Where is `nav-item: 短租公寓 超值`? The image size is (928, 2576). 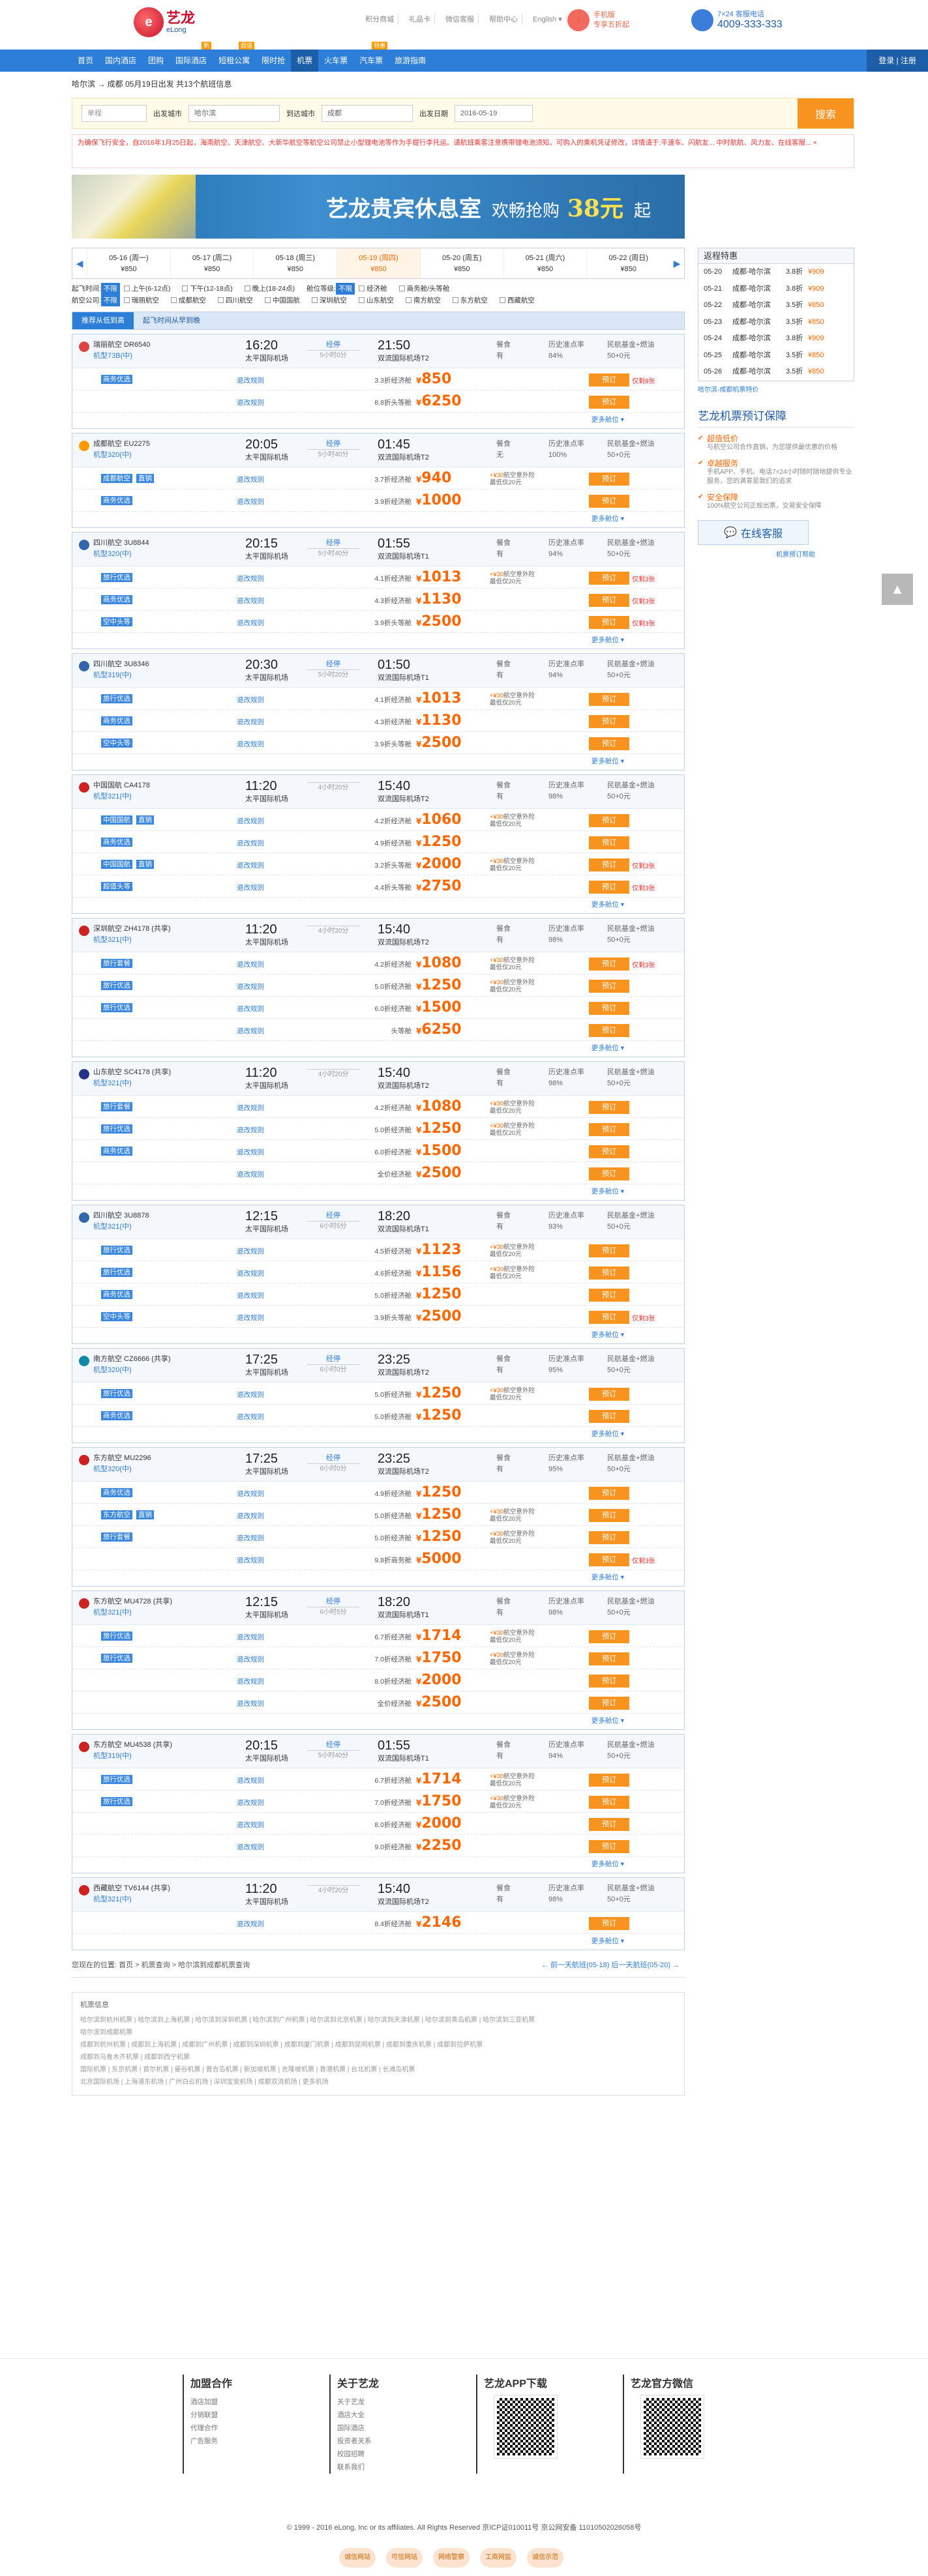
nav-item: 短租公寓 超值 is located at coordinates (234, 57).